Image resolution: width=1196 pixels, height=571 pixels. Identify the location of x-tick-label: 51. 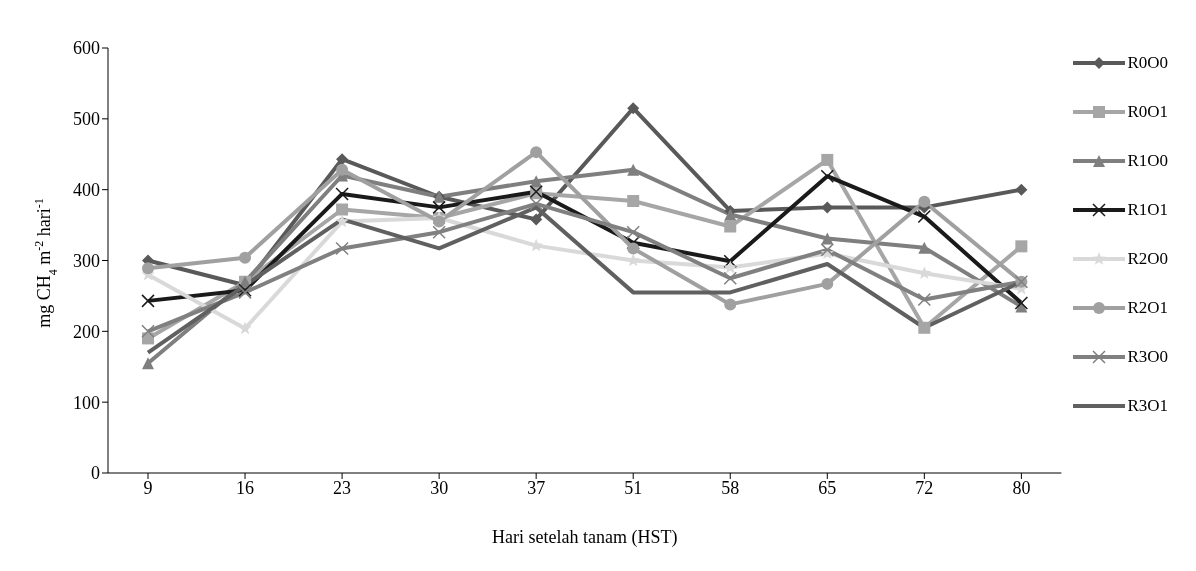
(633, 487).